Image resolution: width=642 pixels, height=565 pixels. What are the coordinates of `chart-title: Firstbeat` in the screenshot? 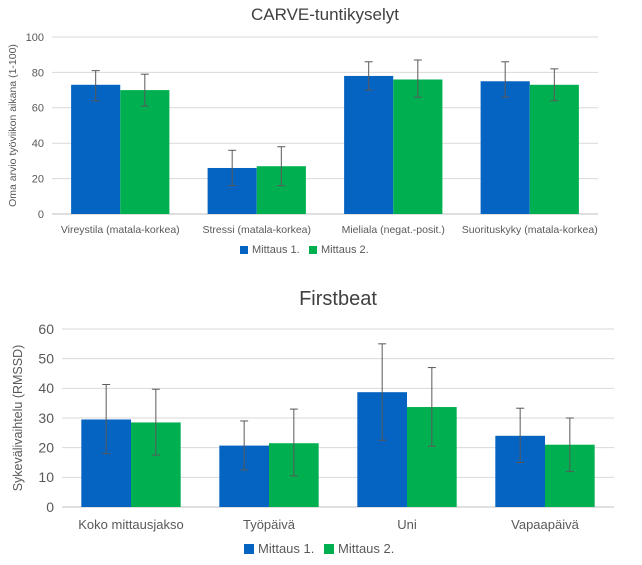 It's located at (338, 299).